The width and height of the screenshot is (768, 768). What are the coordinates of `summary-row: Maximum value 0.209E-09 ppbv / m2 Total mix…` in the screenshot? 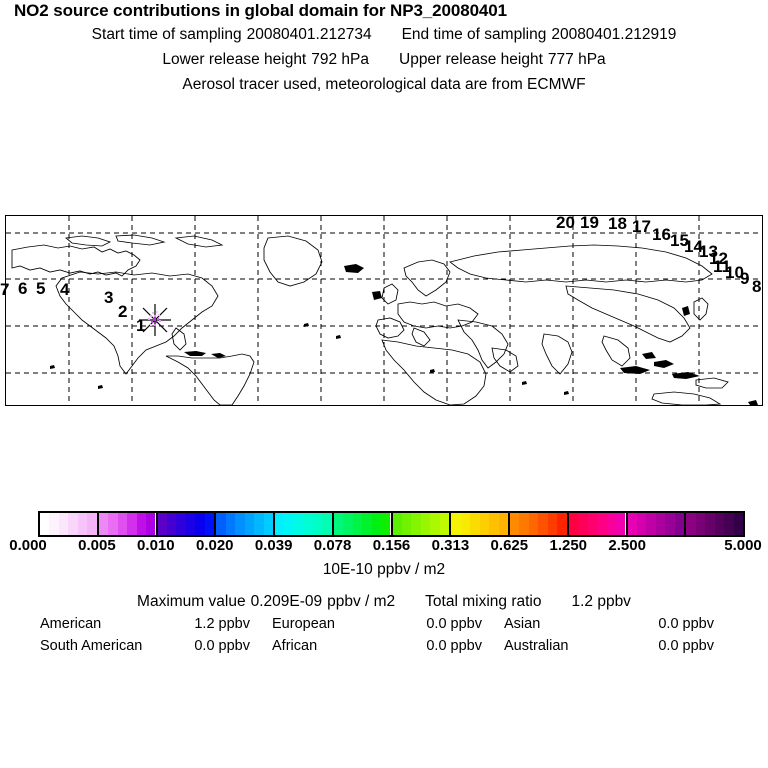 It's located at (384, 601).